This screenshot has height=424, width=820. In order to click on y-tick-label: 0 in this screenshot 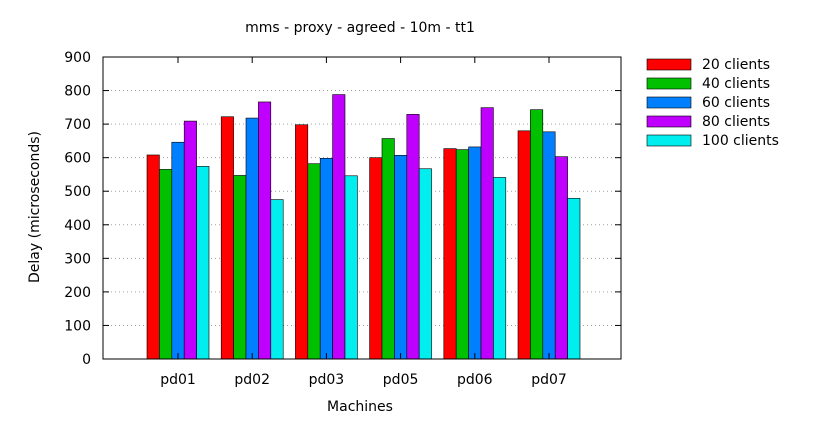, I will do `click(86, 360)`.